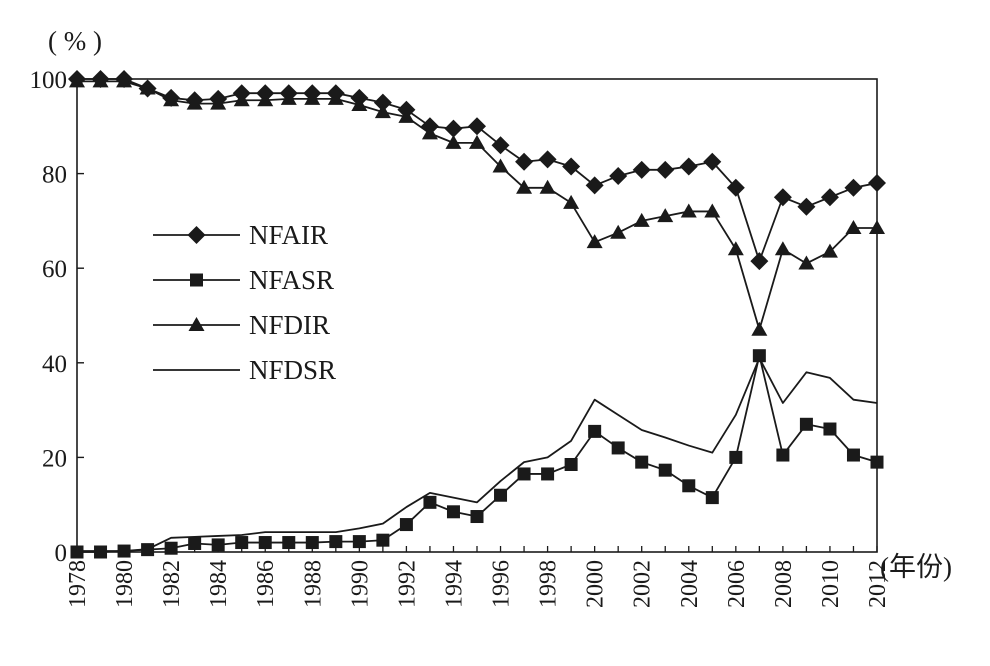  I want to click on x-tick-label: 2006, so click(737, 584).